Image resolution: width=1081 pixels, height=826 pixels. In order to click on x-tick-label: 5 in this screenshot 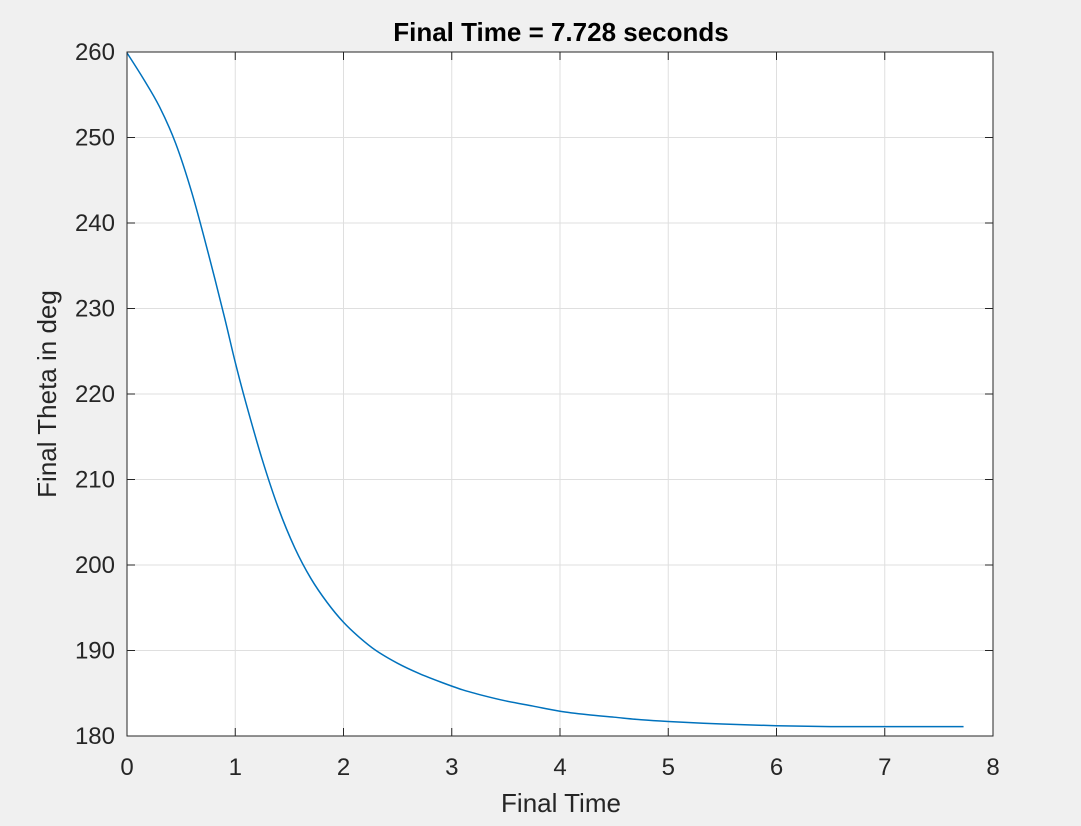, I will do `click(668, 767)`.